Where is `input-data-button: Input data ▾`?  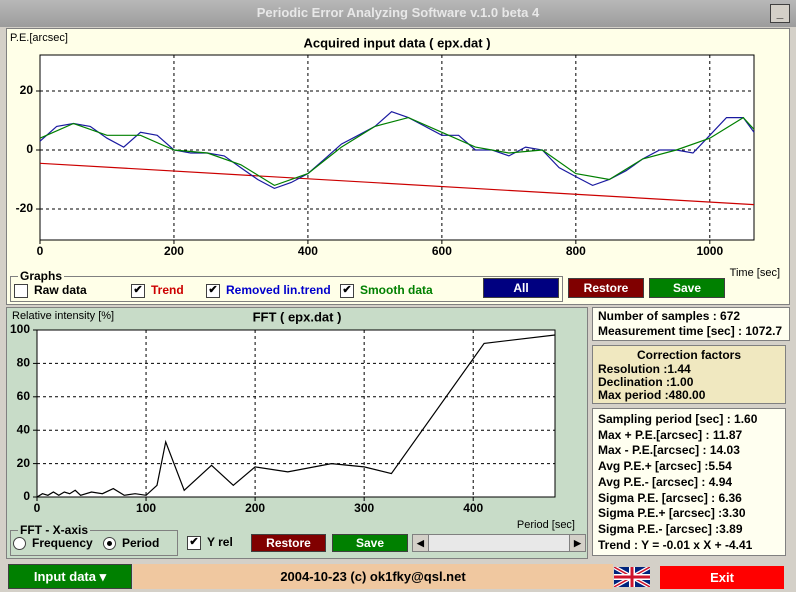 input-data-button: Input data ▾ is located at coordinates (70, 576).